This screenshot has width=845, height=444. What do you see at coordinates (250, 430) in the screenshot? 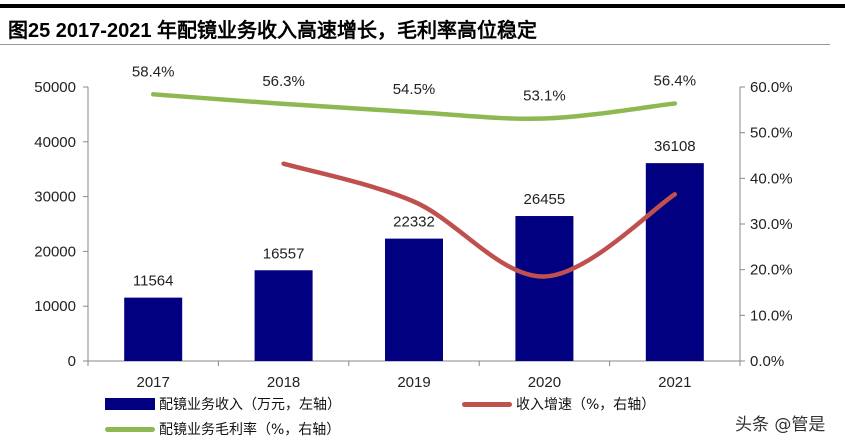
I see `legend-label: 配镜业务毛利率（%，右轴）` at bounding box center [250, 430].